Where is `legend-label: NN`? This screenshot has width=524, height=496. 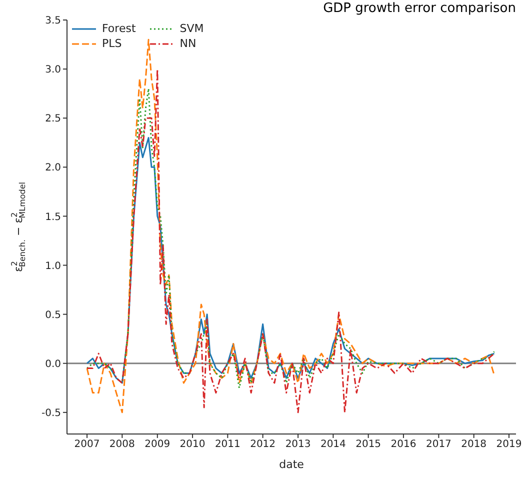 legend-label: NN is located at coordinates (188, 43).